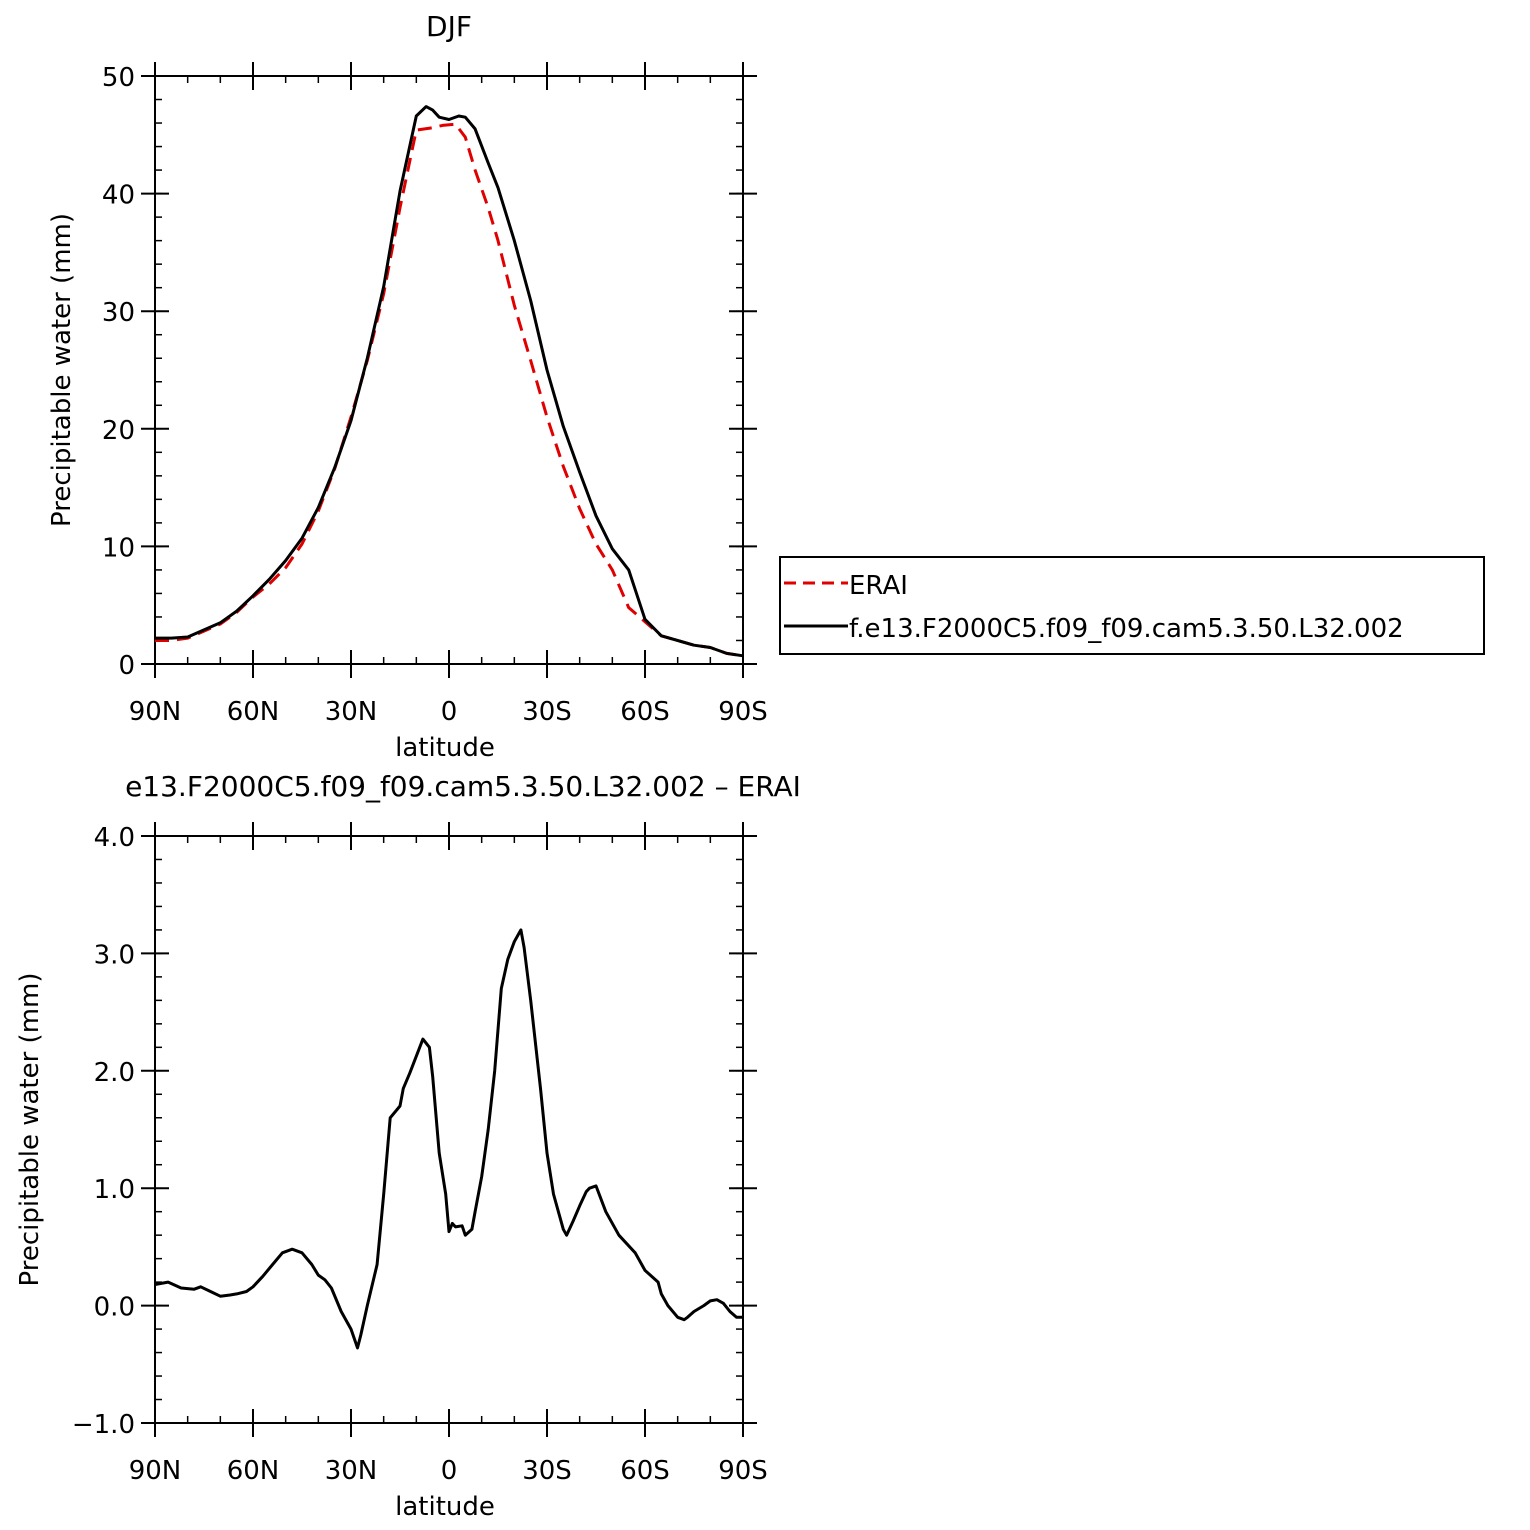 Image resolution: width=1530 pixels, height=1530 pixels. Describe the element at coordinates (448, 1139) in the screenshot. I see `series-line-difference` at that location.